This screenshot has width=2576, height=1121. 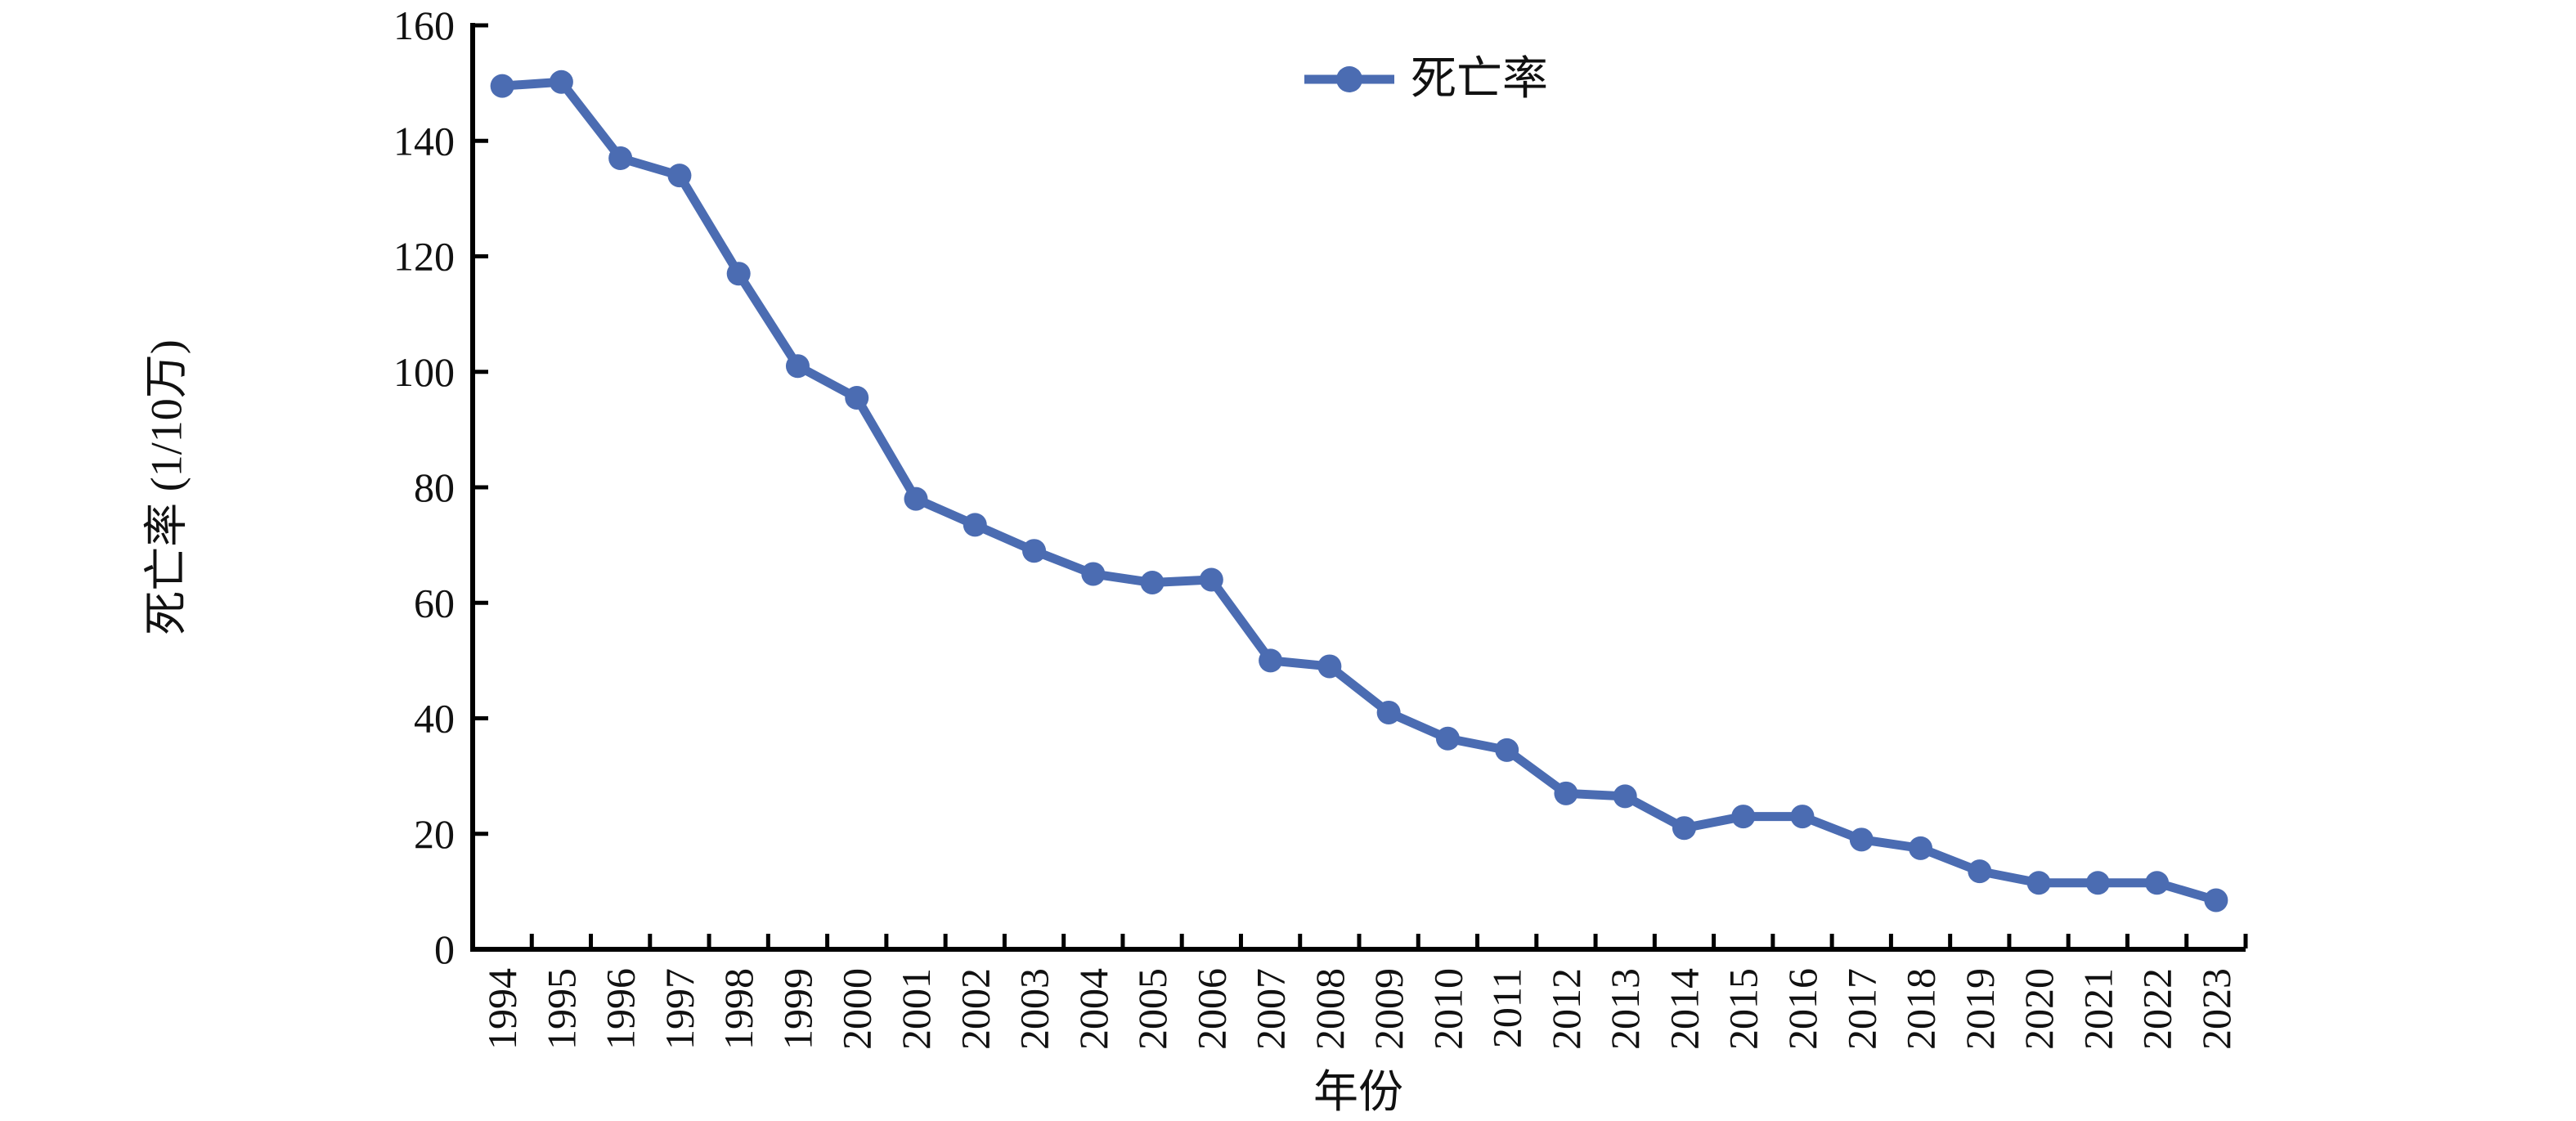 What do you see at coordinates (1330, 1009) in the screenshot?
I see `x-year-label-2008: 2008` at bounding box center [1330, 1009].